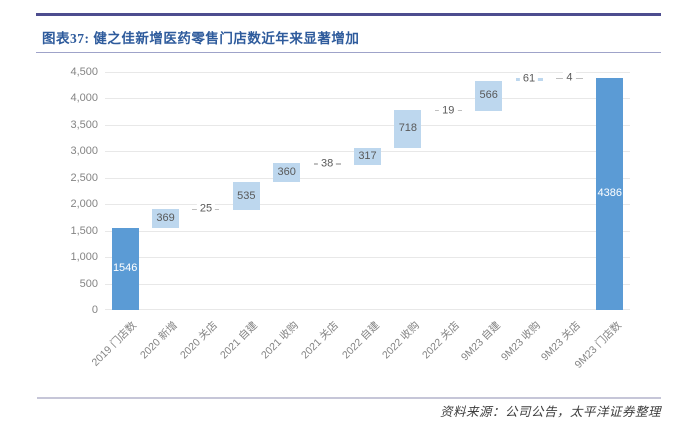  I want to click on y-axis-tick-label: 4,500, so click(84, 72).